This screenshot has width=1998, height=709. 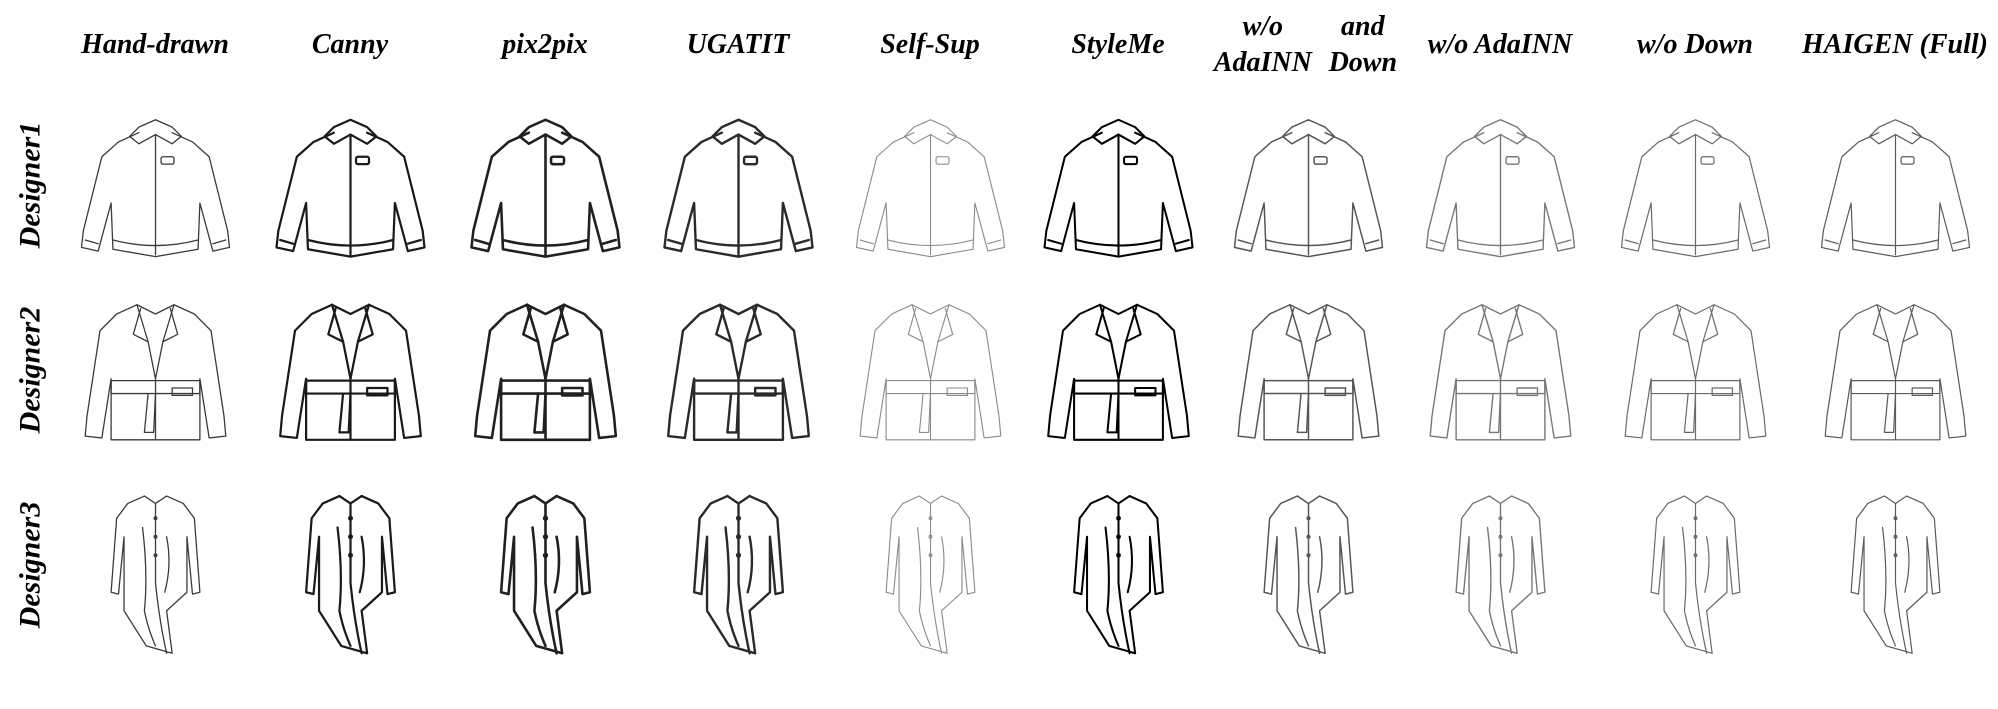 I want to click on column-header: UGATIT, so click(x=738, y=44).